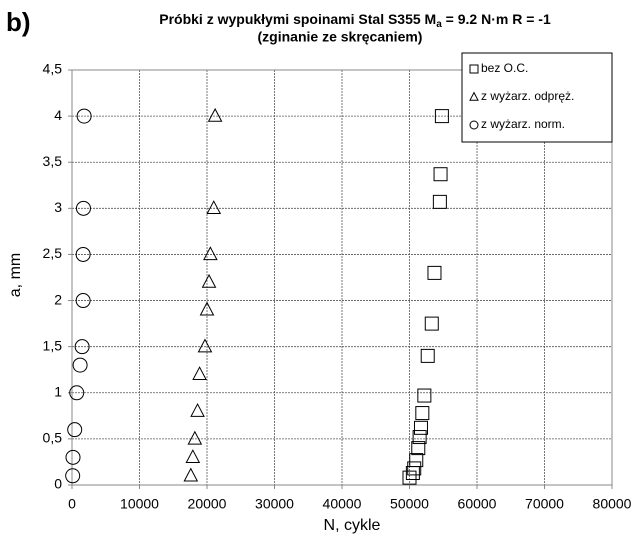 This screenshot has width=635, height=536. What do you see at coordinates (18, 22) in the screenshot?
I see `panel-label: b)` at bounding box center [18, 22].